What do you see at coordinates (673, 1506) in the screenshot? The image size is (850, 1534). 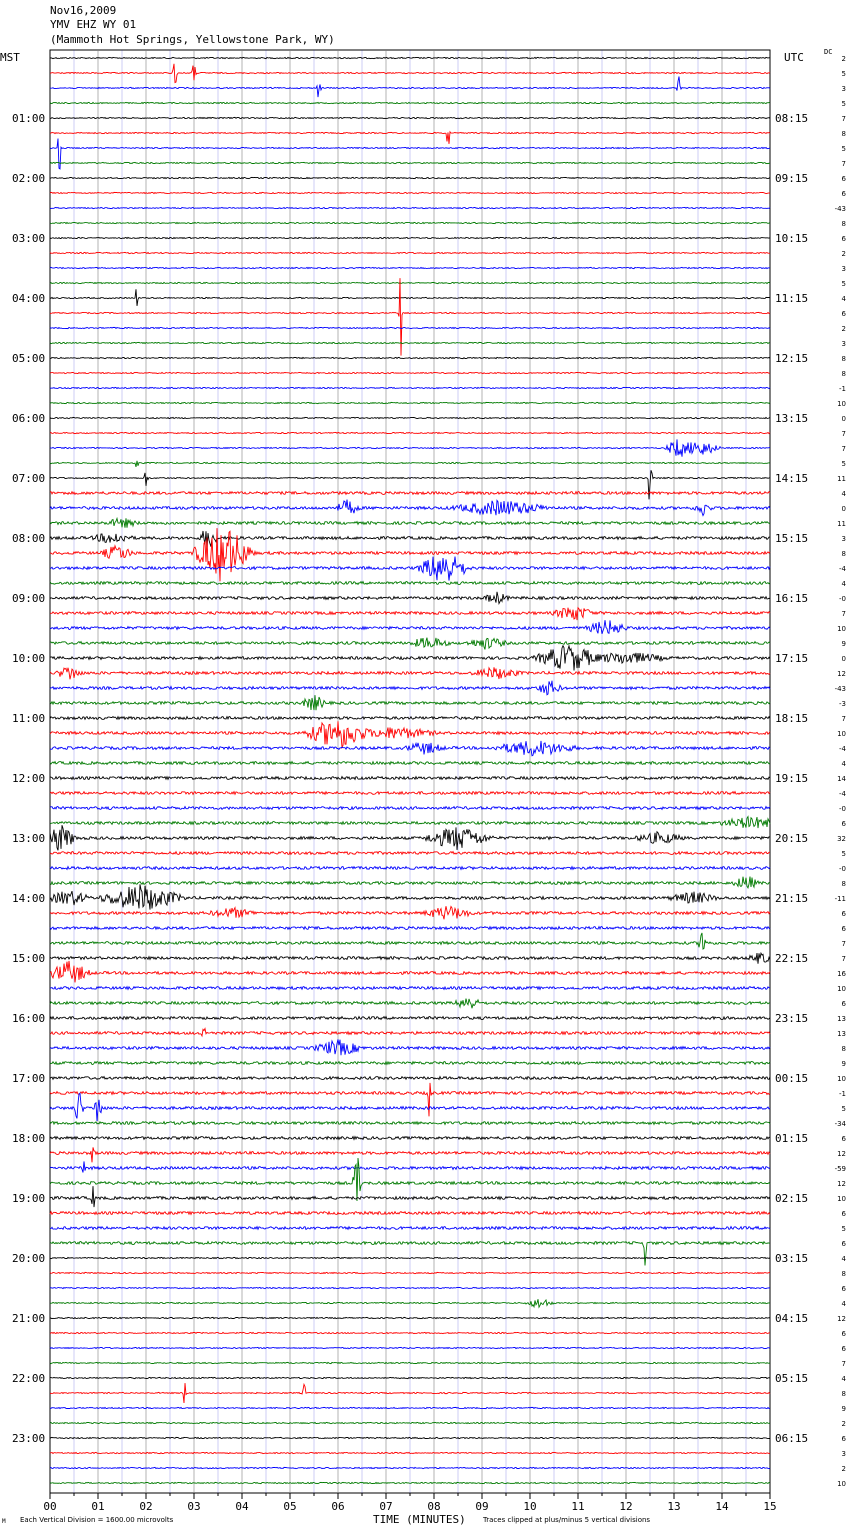 I see `x-tick-label: 13` at bounding box center [673, 1506].